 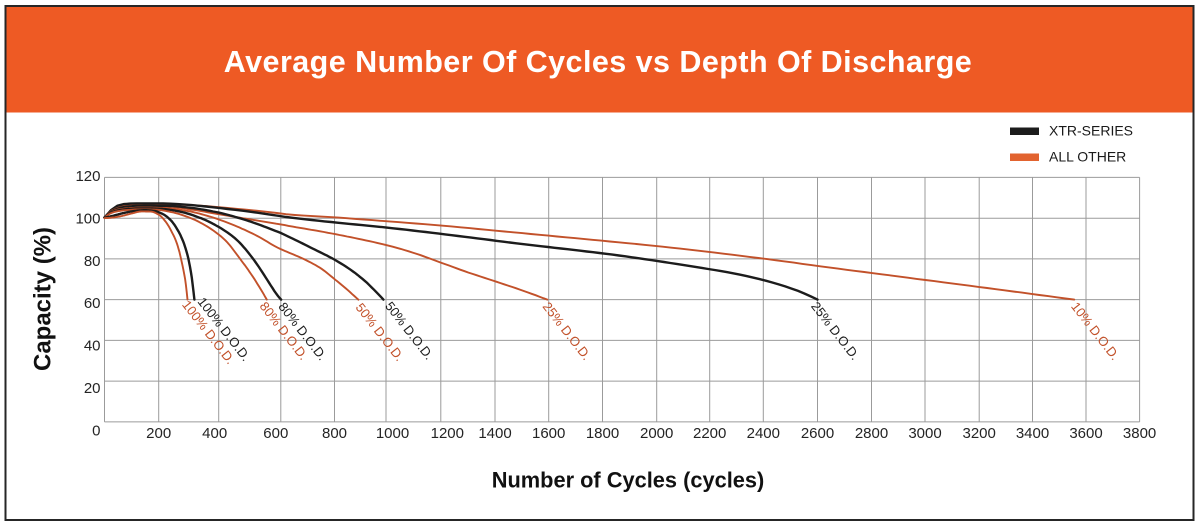 What do you see at coordinates (1091, 131) in the screenshot?
I see `svg-text: XTR-SERIES` at bounding box center [1091, 131].